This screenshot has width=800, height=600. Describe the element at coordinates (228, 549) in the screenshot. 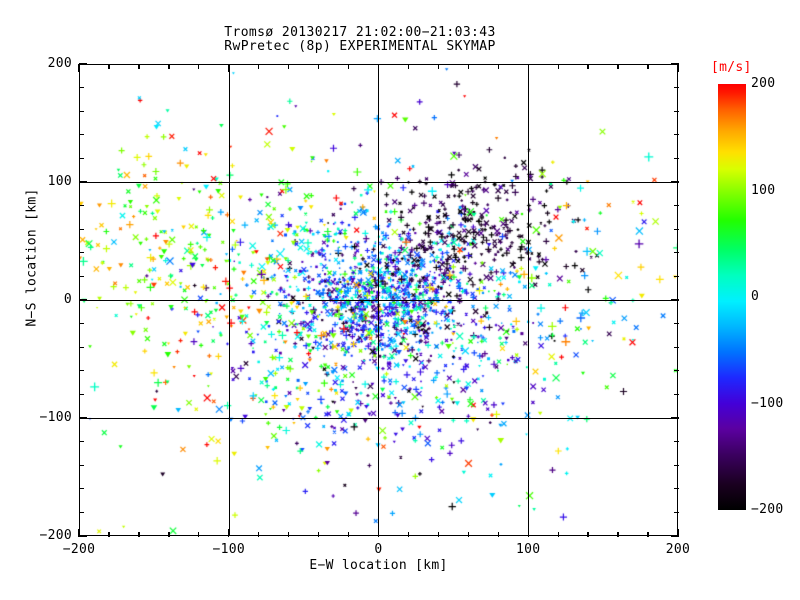

I see `x-tick-label--100: −100` at that location.